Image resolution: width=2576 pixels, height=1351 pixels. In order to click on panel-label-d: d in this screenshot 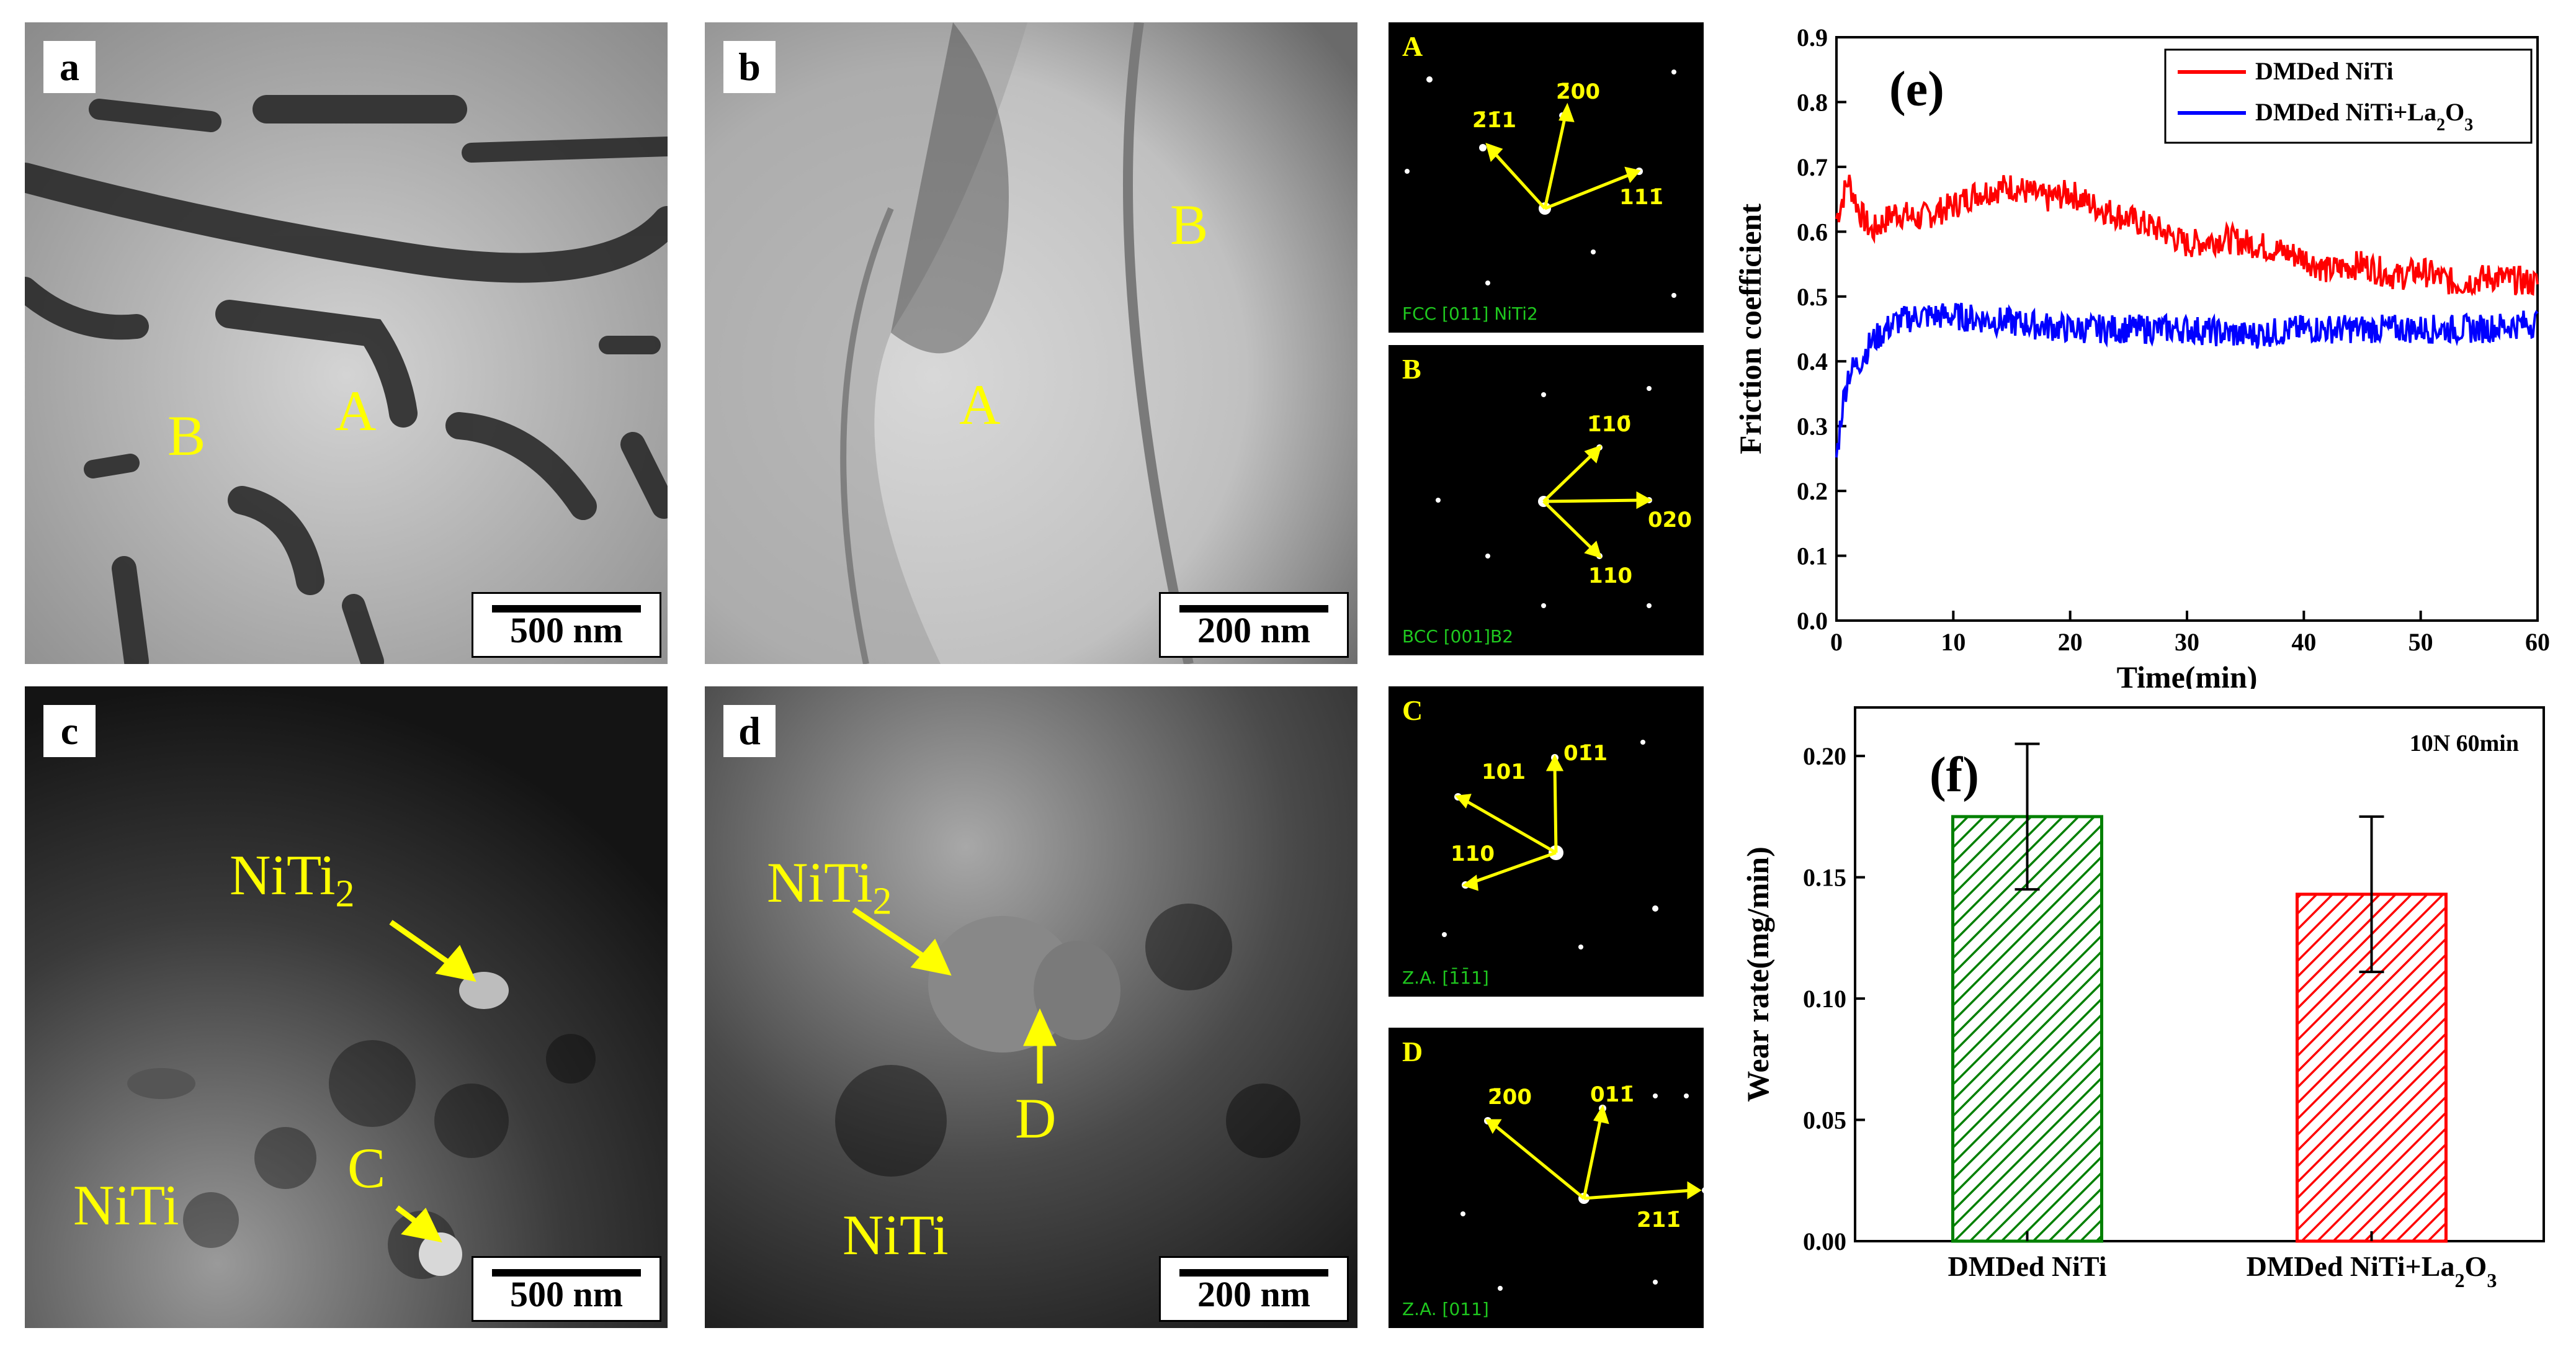, I will do `click(749, 731)`.